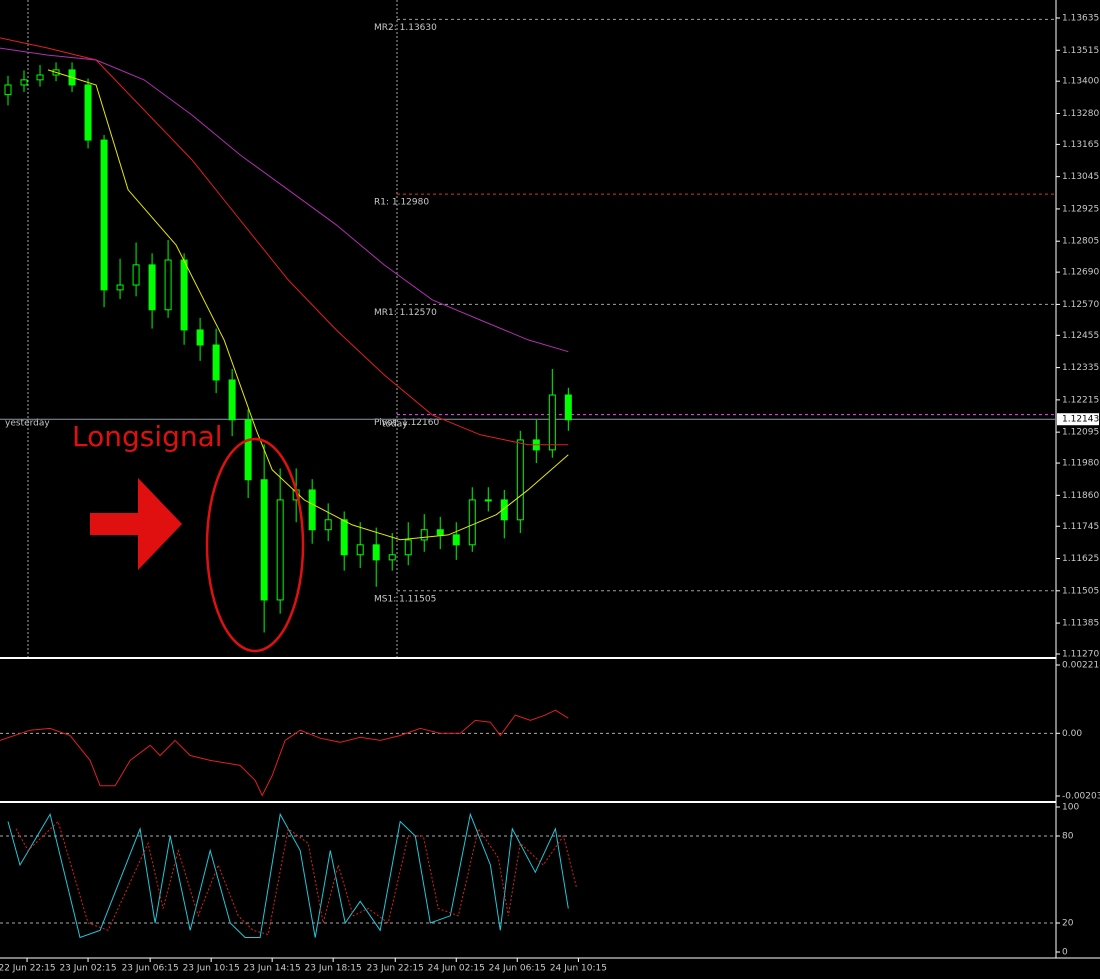 The height and width of the screenshot is (979, 1100). What do you see at coordinates (1080, 177) in the screenshot?
I see `y-tick-label: 1.13045` at bounding box center [1080, 177].